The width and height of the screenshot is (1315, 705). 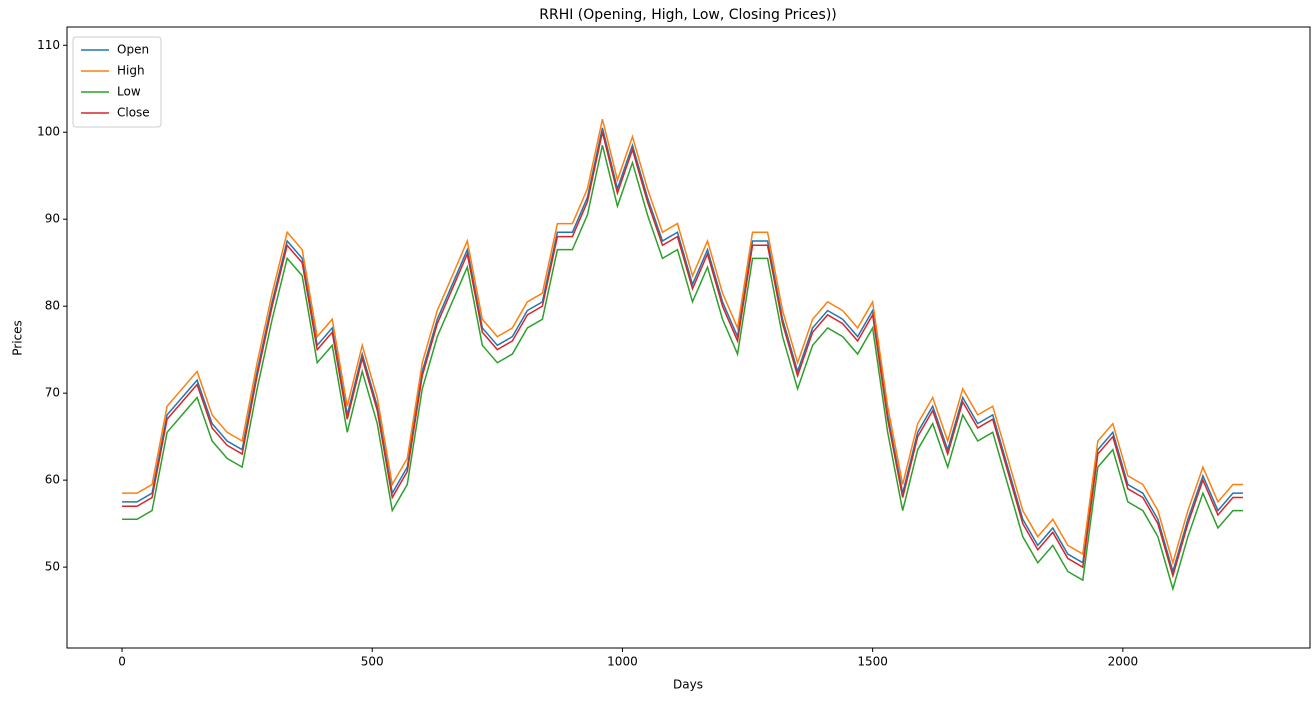 I want to click on x-tick-label: 500, so click(x=372, y=662).